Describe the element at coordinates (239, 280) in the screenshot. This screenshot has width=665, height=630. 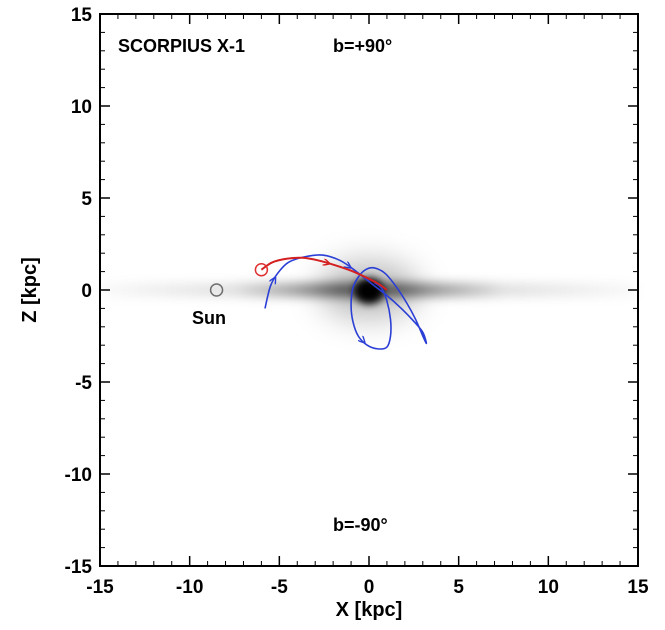
I see `orbit-markers` at that location.